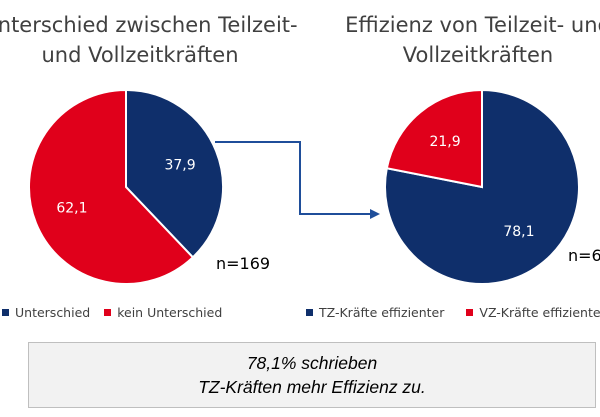  What do you see at coordinates (149, 25) in the screenshot?
I see `chart-title-left-line1: Unterschied zwischen Teilzeit-` at bounding box center [149, 25].